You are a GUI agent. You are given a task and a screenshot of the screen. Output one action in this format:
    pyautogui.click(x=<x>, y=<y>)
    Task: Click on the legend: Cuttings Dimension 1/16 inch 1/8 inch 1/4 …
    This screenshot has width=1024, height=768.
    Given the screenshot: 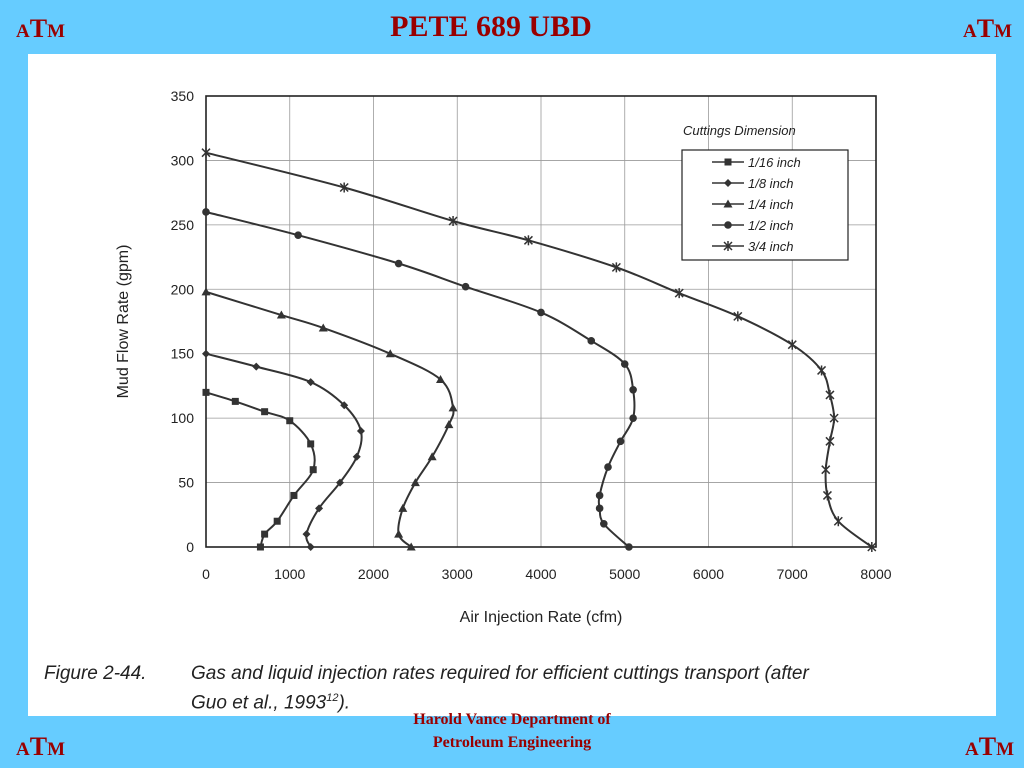 What is the action you would take?
    pyautogui.click(x=765, y=192)
    